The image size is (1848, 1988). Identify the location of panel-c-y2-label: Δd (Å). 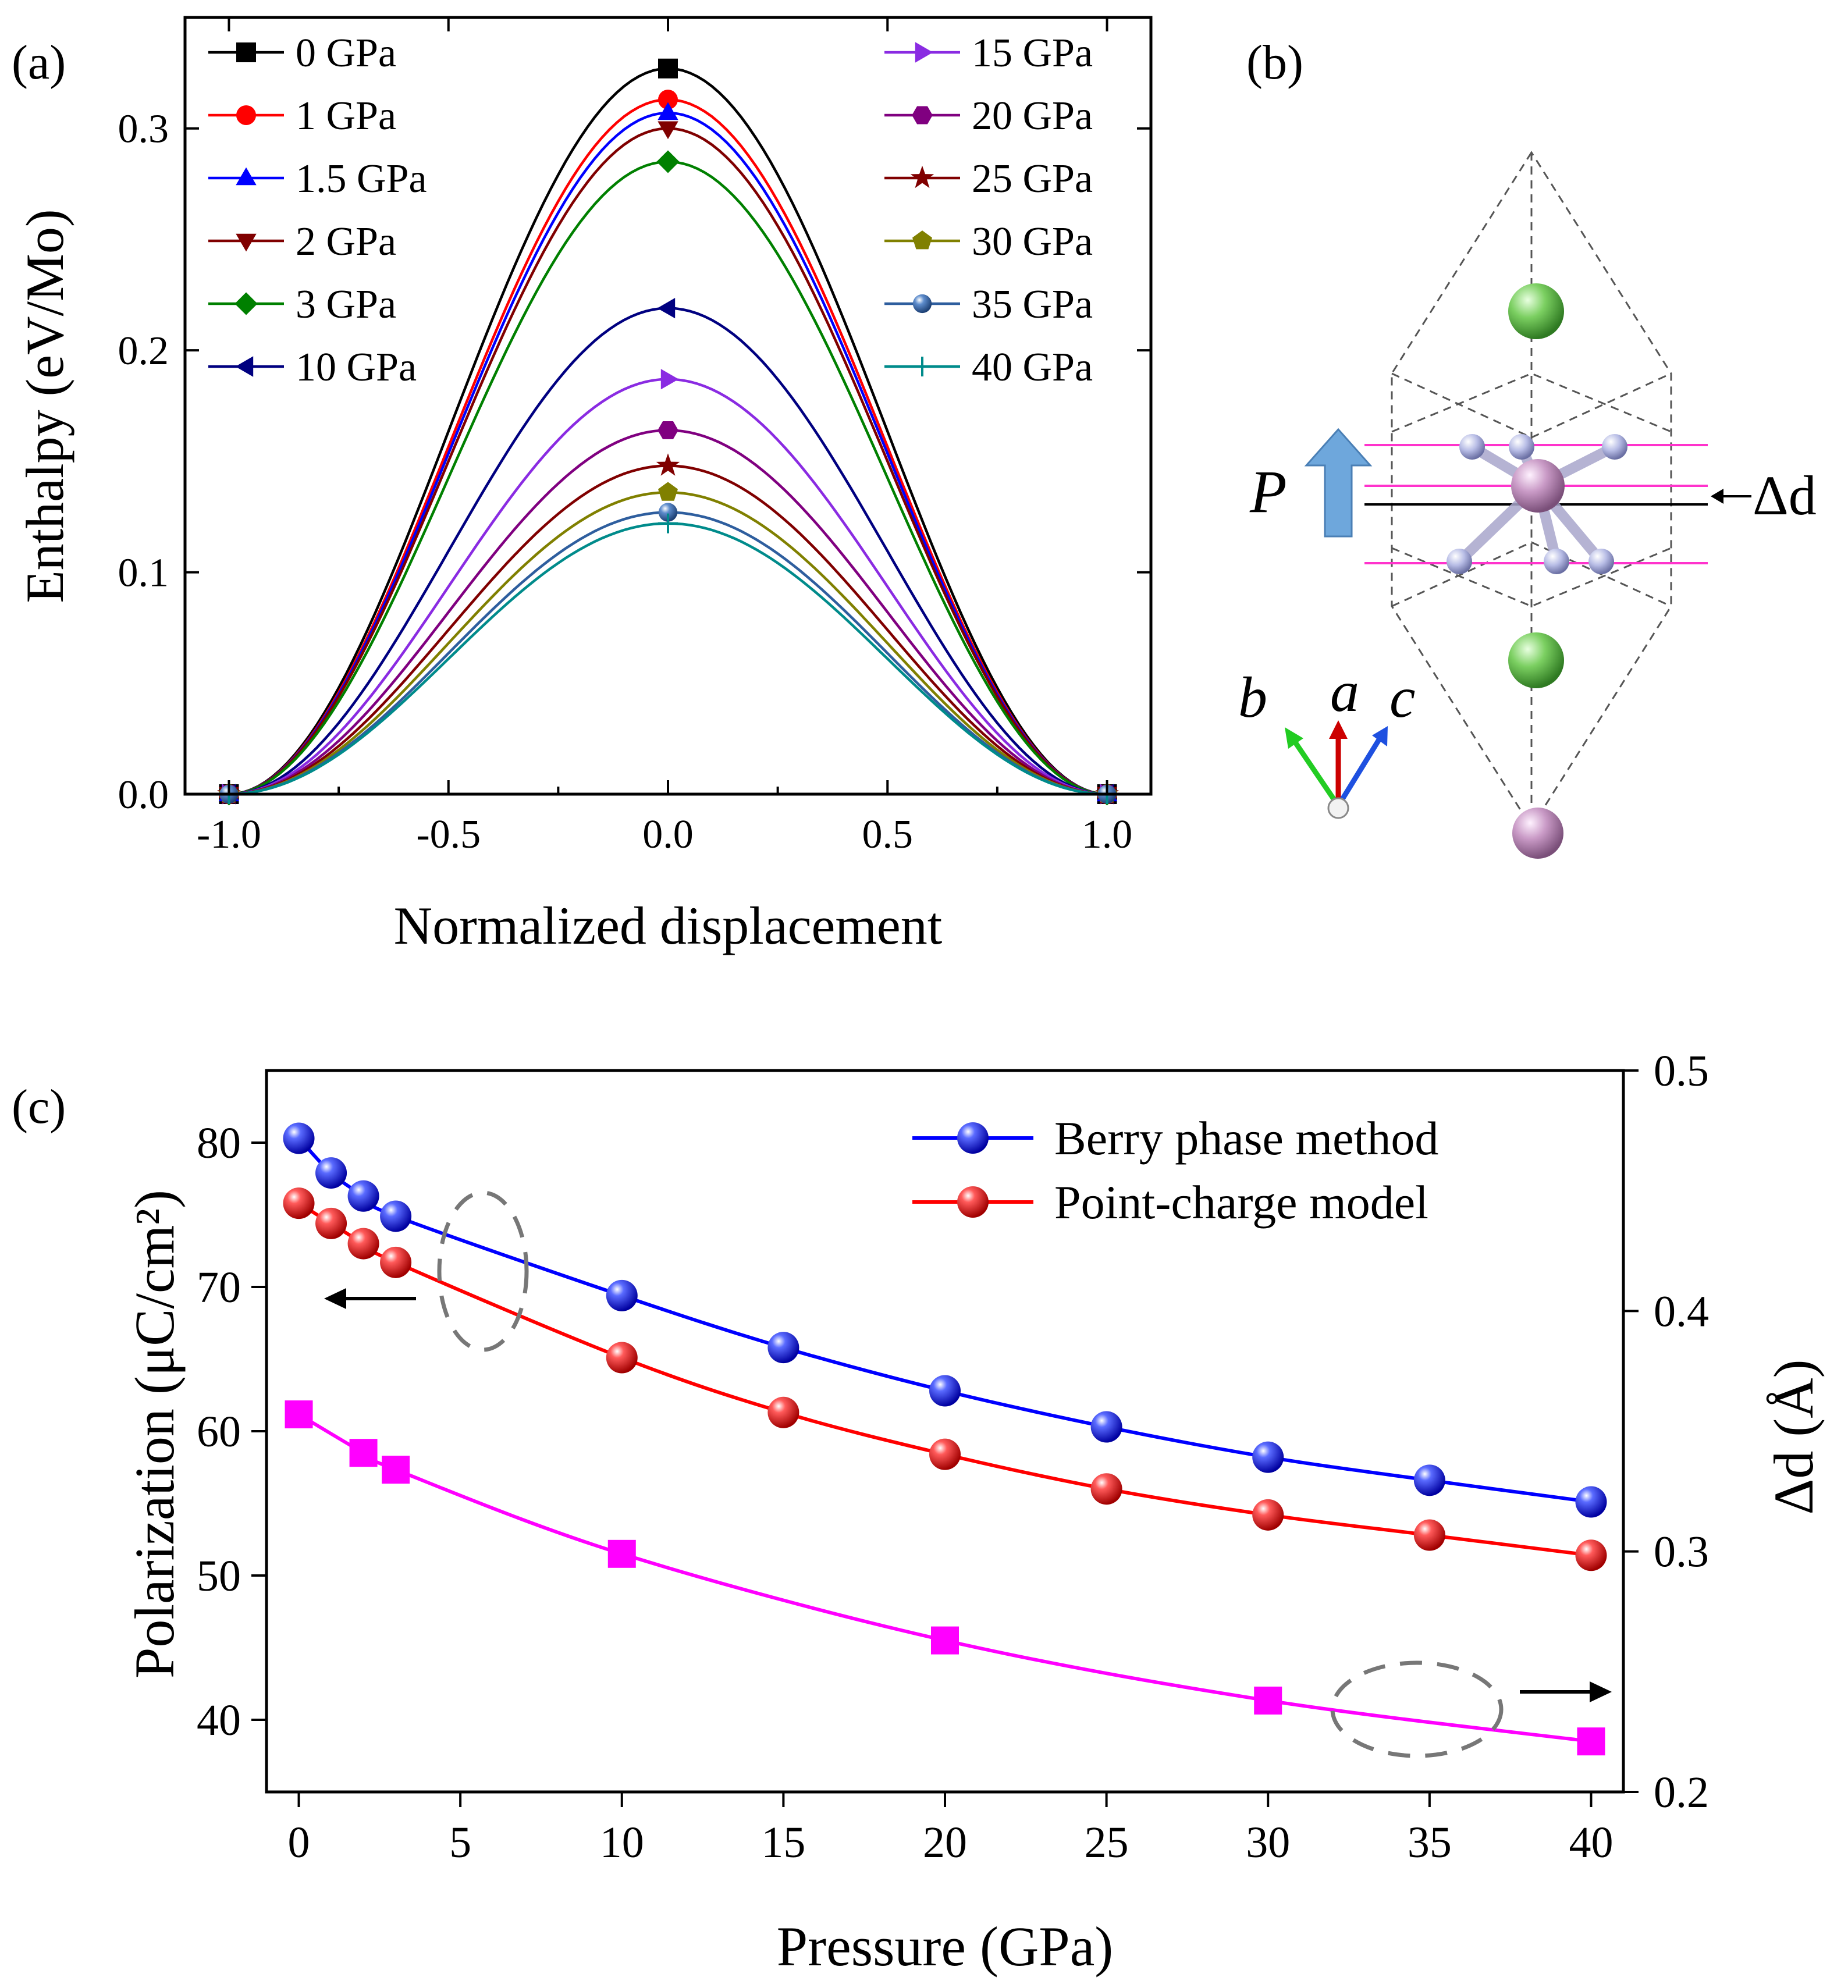
(1793, 1437).